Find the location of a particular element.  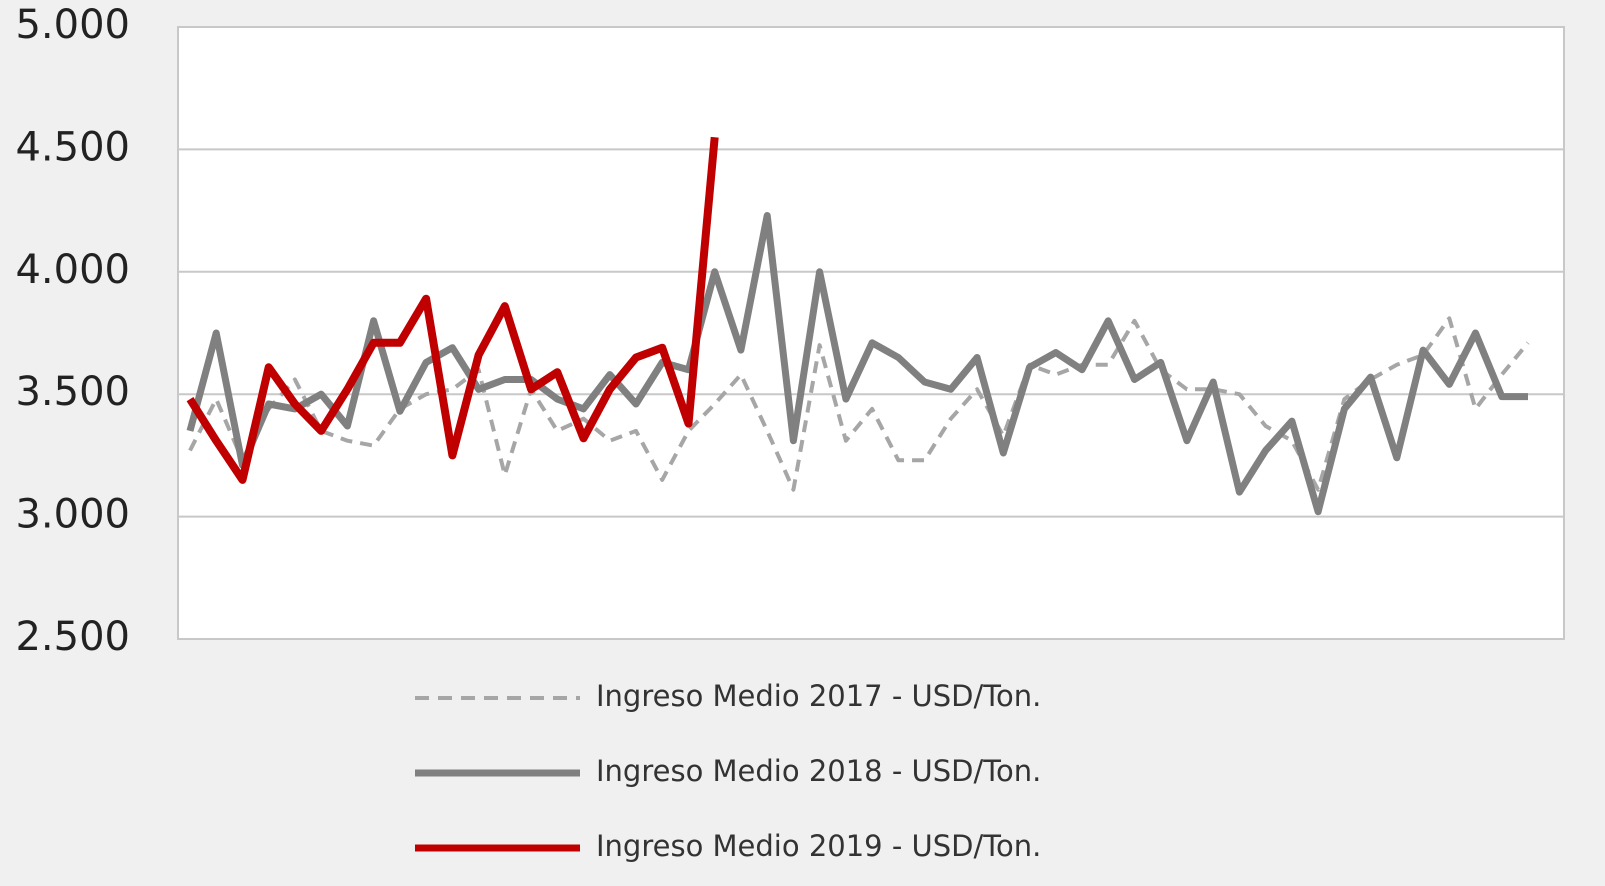

legend-label: Ingreso Medio 2017 - USD/Ton. is located at coordinates (818, 696).